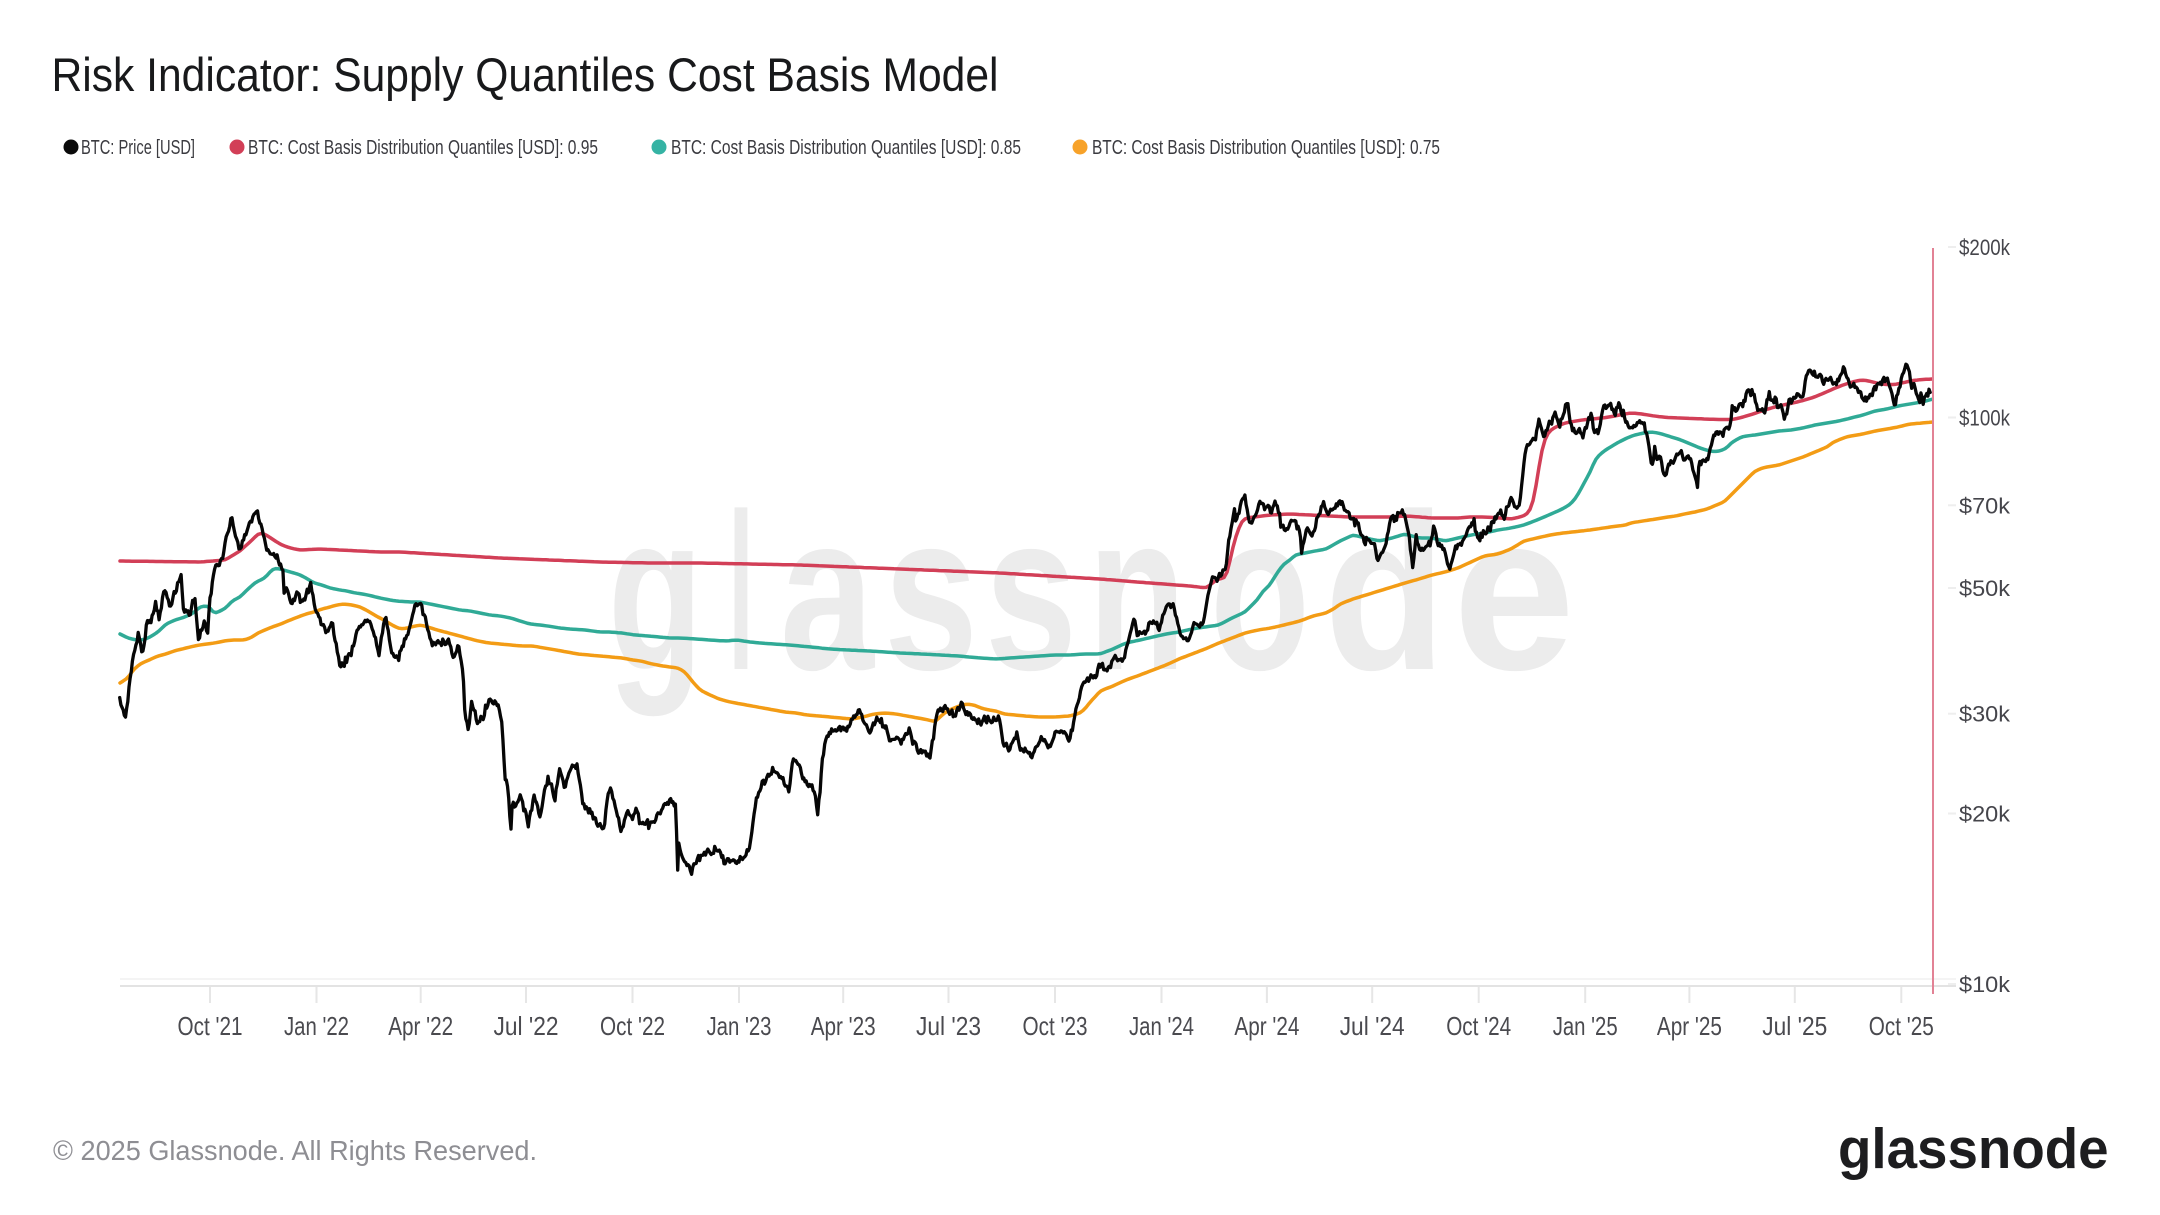 The image size is (2160, 1215). What do you see at coordinates (1985, 814) in the screenshot?
I see `svg-text: $20k` at bounding box center [1985, 814].